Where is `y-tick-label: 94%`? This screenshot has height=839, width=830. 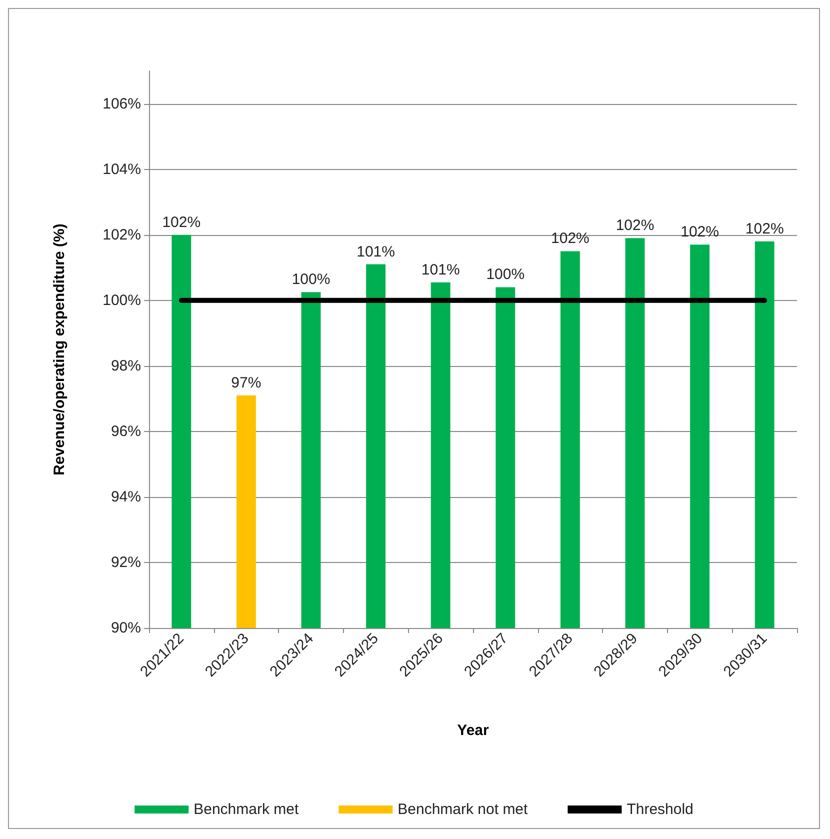 y-tick-label: 94% is located at coordinates (125, 497).